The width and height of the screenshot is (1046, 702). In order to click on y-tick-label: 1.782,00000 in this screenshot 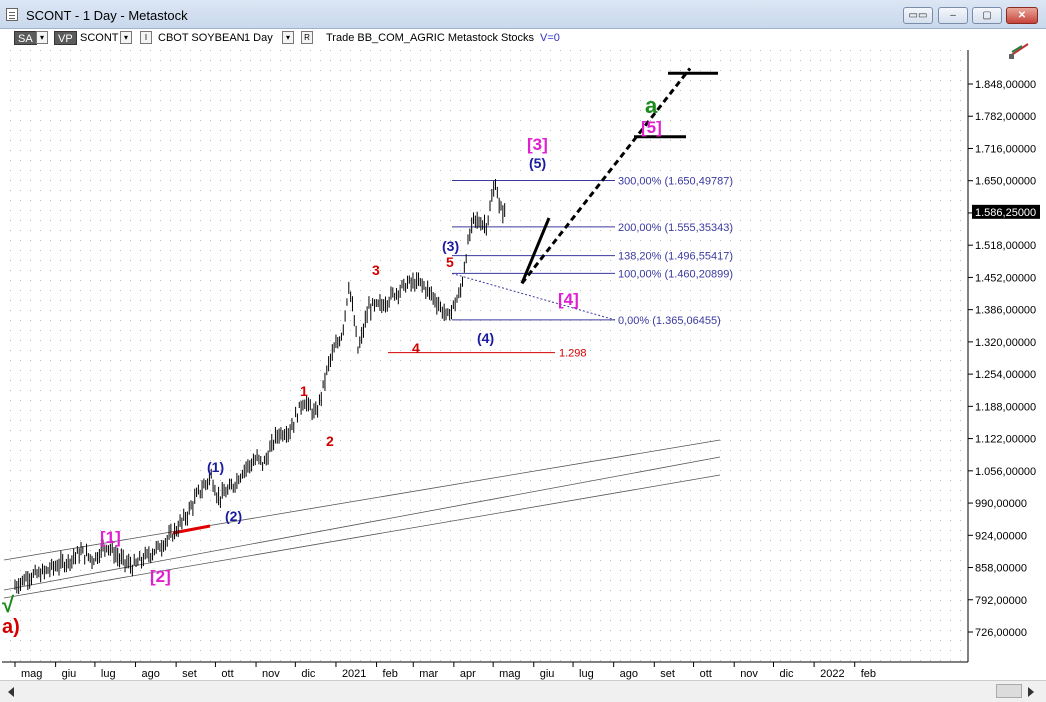, I will do `click(1005, 117)`.